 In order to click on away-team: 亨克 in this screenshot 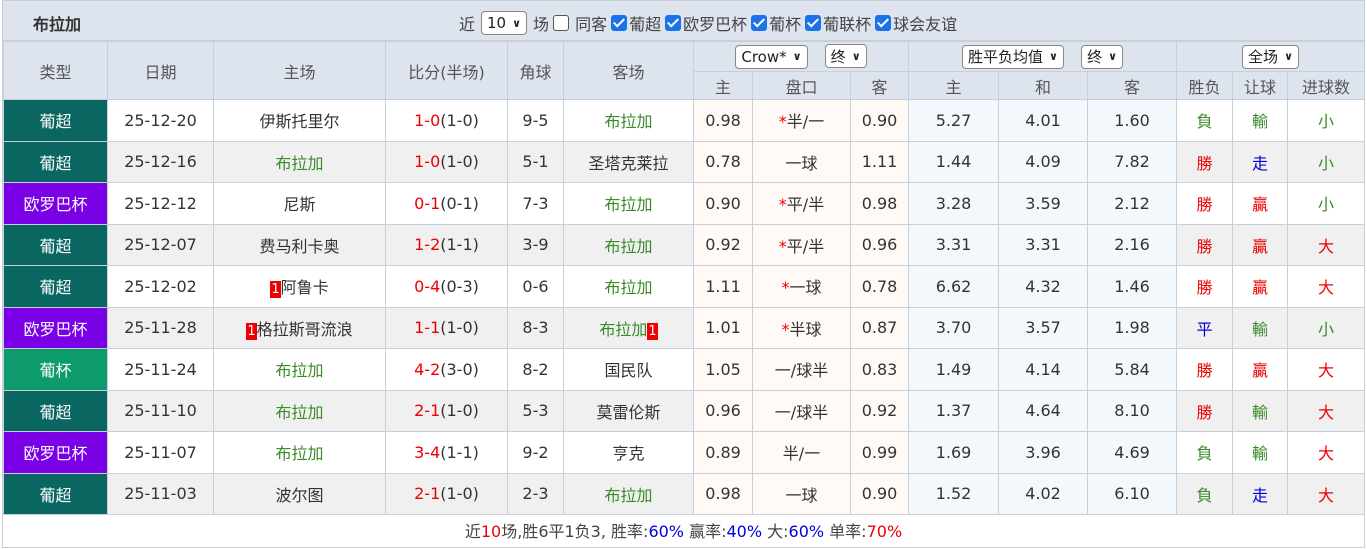, I will do `click(628, 452)`.